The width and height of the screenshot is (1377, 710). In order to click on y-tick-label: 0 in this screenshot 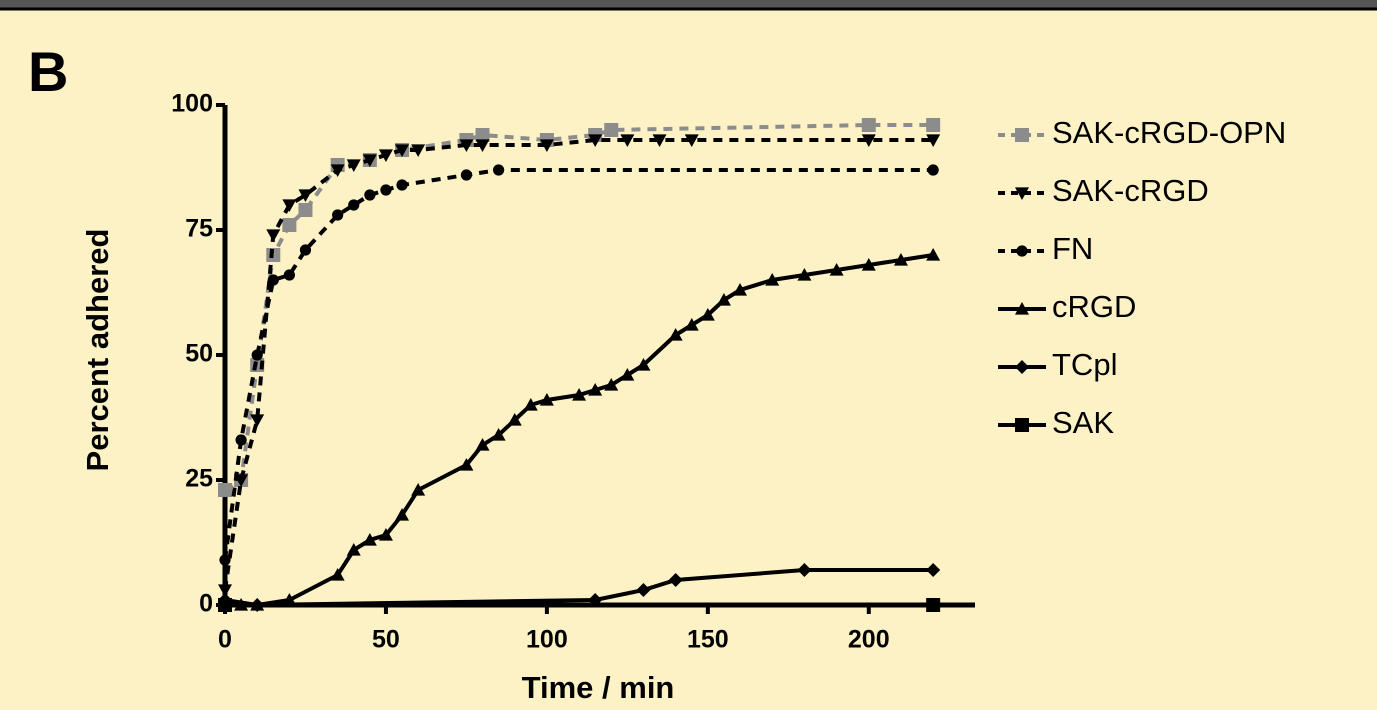, I will do `click(206, 604)`.